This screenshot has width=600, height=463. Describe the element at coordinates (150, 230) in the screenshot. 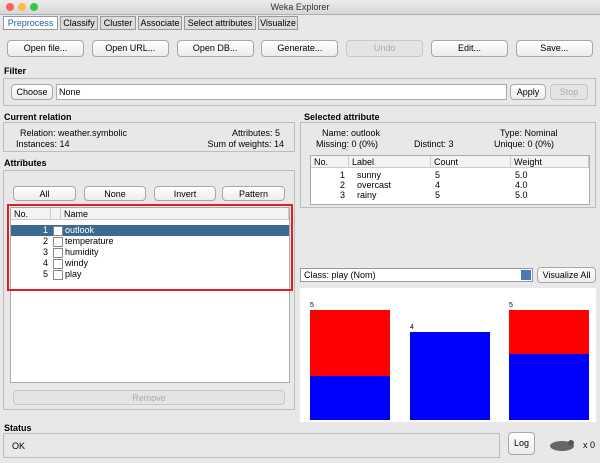

I see `attribute-row: 1 outlook` at that location.